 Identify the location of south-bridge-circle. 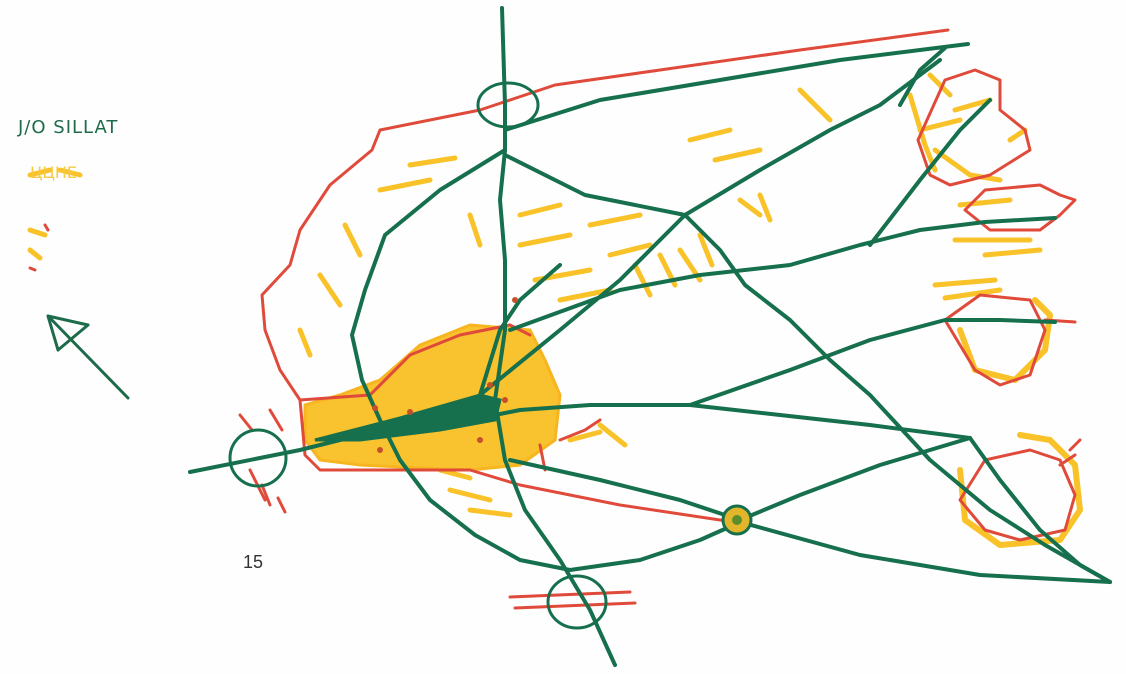
(577, 602).